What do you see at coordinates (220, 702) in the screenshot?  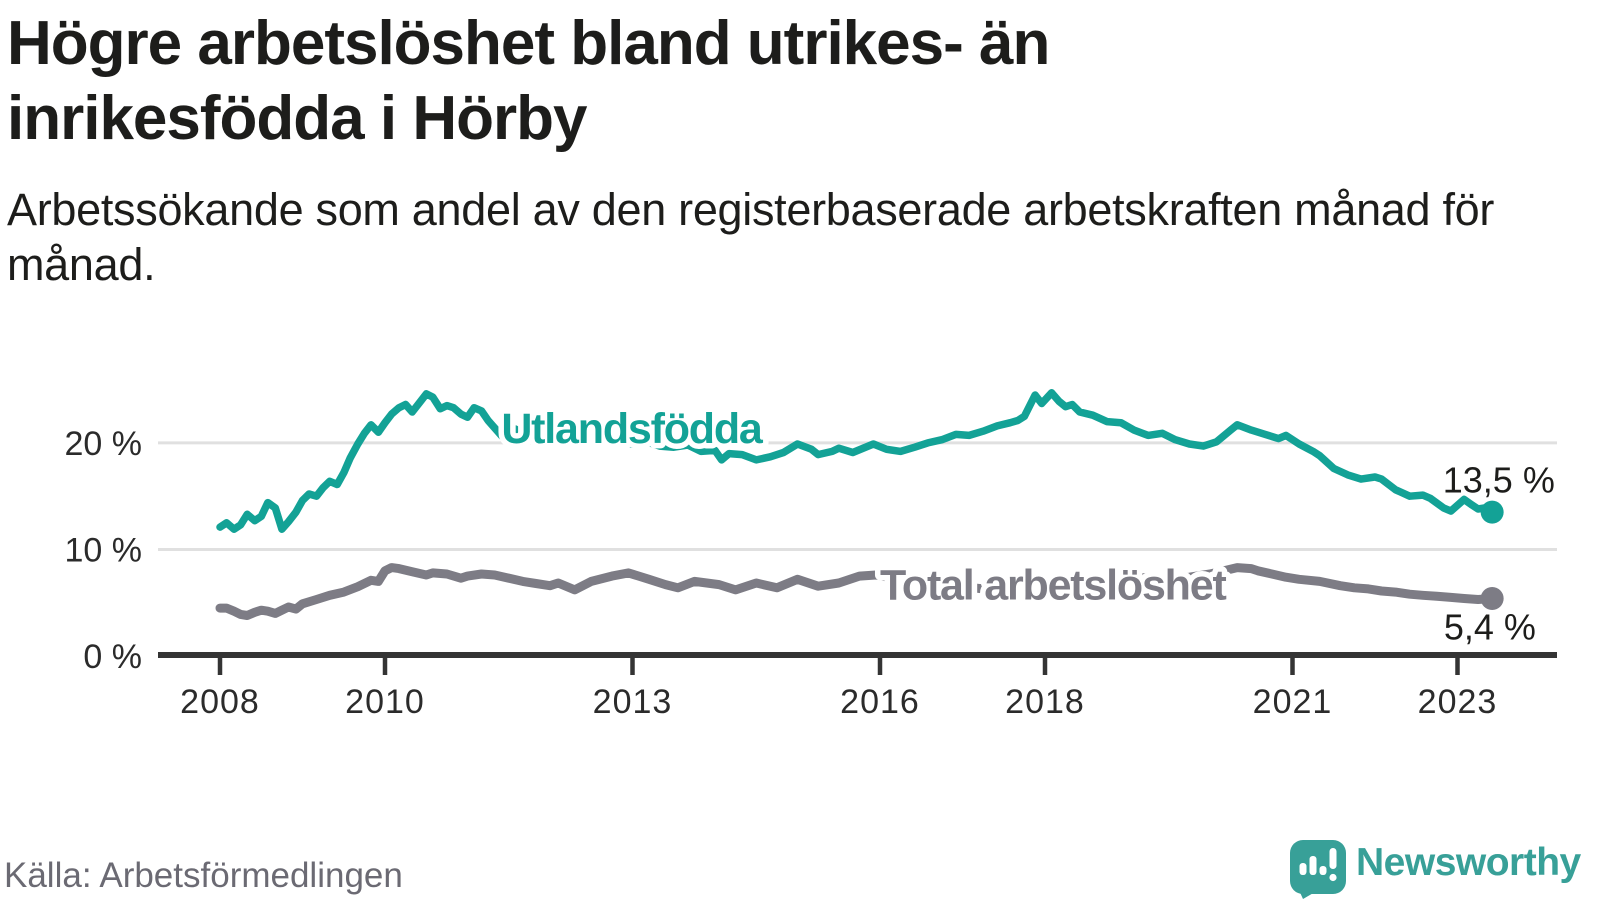 I see `x-tick-label-2008: 2008` at bounding box center [220, 702].